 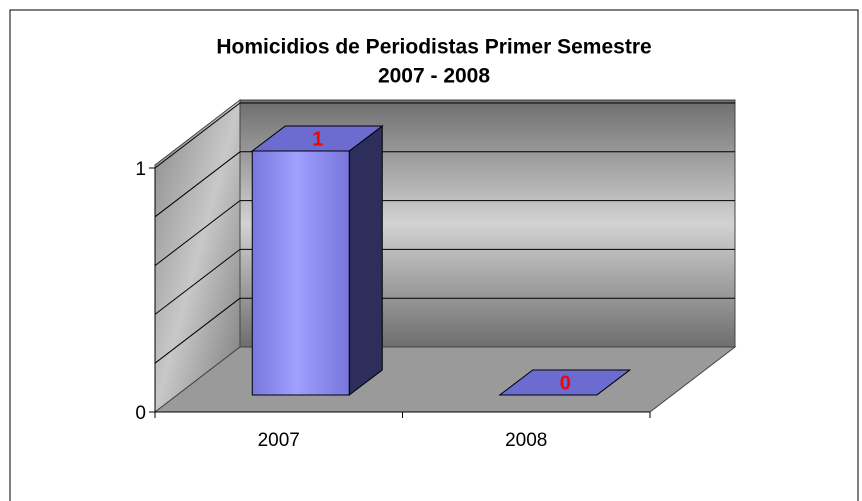 What do you see at coordinates (434, 76) in the screenshot?
I see `chart-title: 2007 - 2008` at bounding box center [434, 76].